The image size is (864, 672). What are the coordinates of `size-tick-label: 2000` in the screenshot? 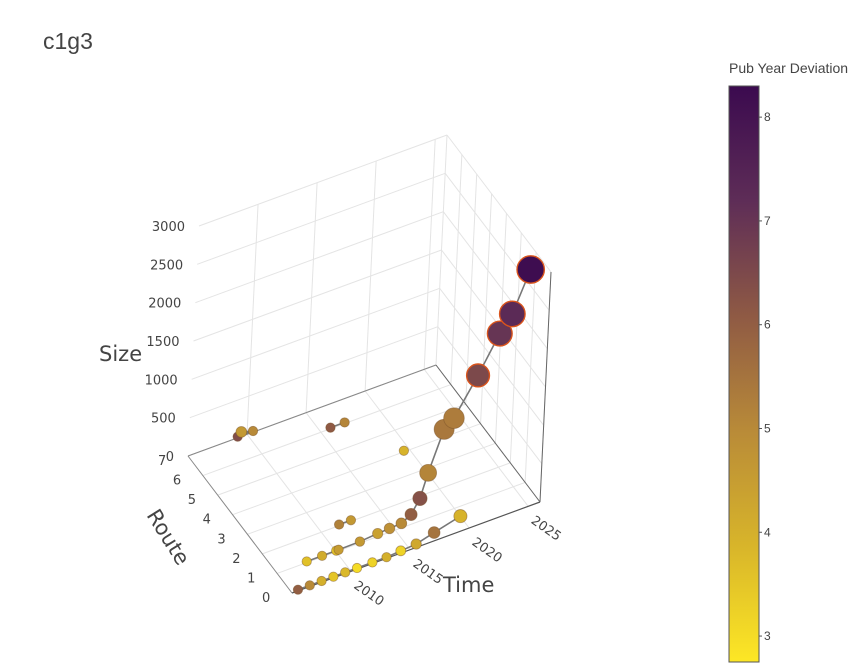 It's located at (164, 304).